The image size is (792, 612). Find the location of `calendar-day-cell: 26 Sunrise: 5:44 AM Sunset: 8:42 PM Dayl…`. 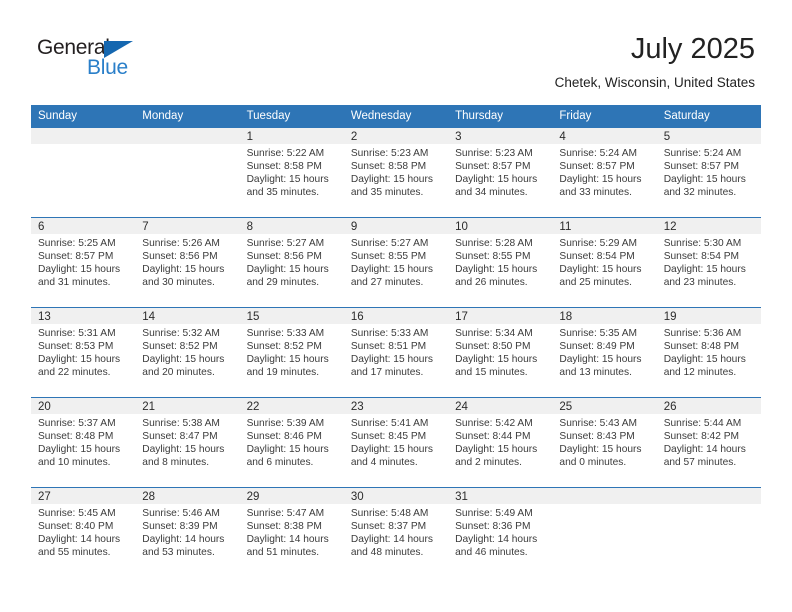

calendar-day-cell: 26 Sunrise: 5:44 AM Sunset: 8:42 PM Dayl… is located at coordinates (708, 442).